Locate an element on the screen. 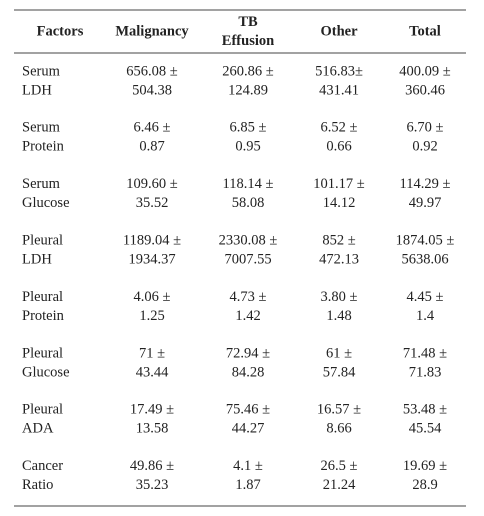 This screenshot has height=516, width=484. column-header: Effusion is located at coordinates (248, 41).